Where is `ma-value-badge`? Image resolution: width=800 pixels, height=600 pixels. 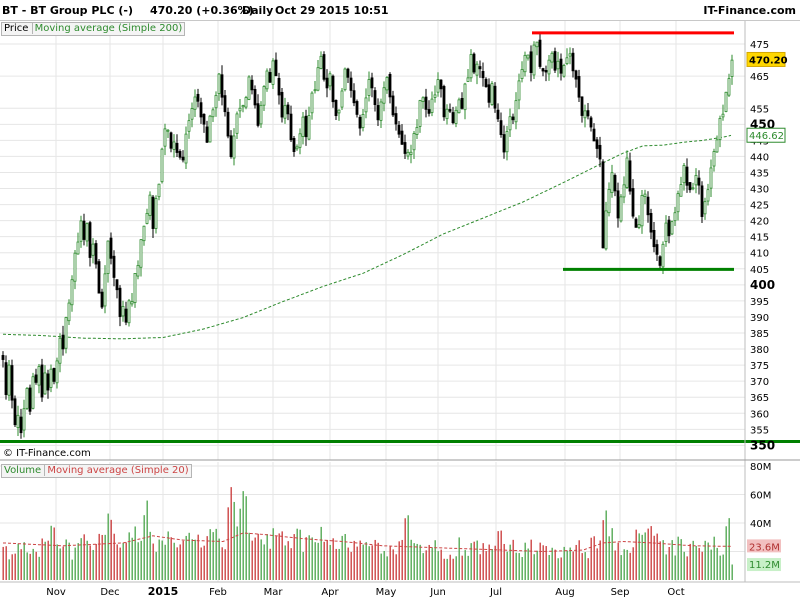
ma-value-badge is located at coordinates (766, 135).